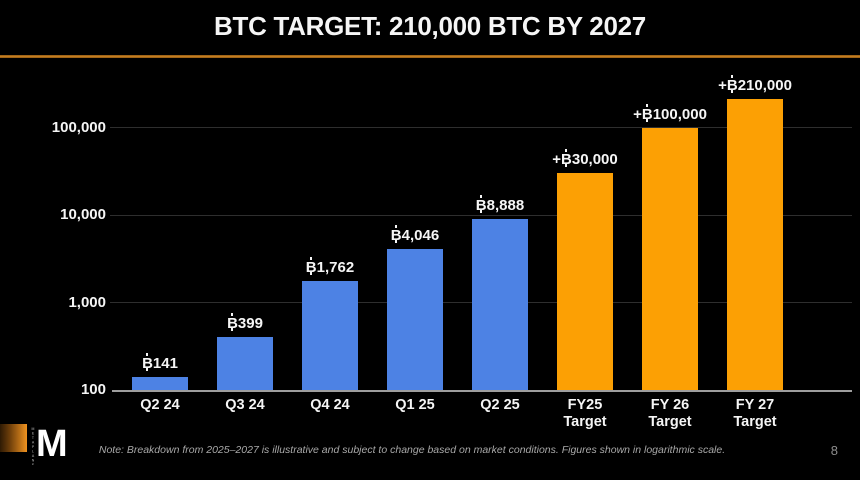 The width and height of the screenshot is (860, 480). Describe the element at coordinates (585, 413) in the screenshot. I see `x-axis-label-fy25-target: FY25 Target` at that location.